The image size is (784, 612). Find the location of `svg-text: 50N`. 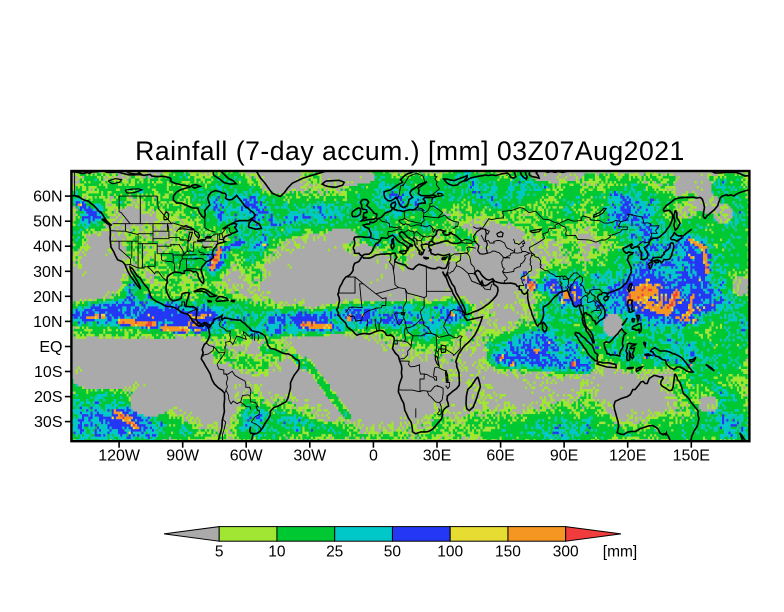

svg-text: 50N is located at coordinates (47, 222).